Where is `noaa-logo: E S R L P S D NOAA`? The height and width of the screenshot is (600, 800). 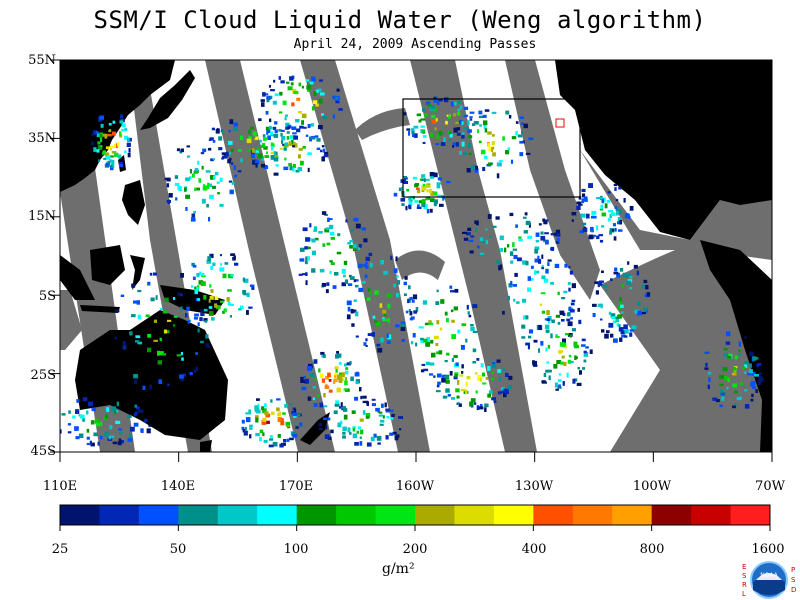
noaa-logo: E S R L P S D NOAA is located at coordinates (769, 580).